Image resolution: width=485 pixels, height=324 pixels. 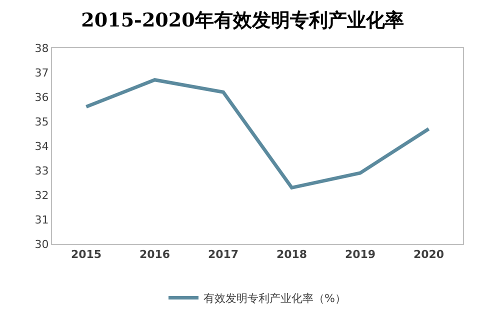 I want to click on y-tick-label: 31, so click(x=41, y=219).